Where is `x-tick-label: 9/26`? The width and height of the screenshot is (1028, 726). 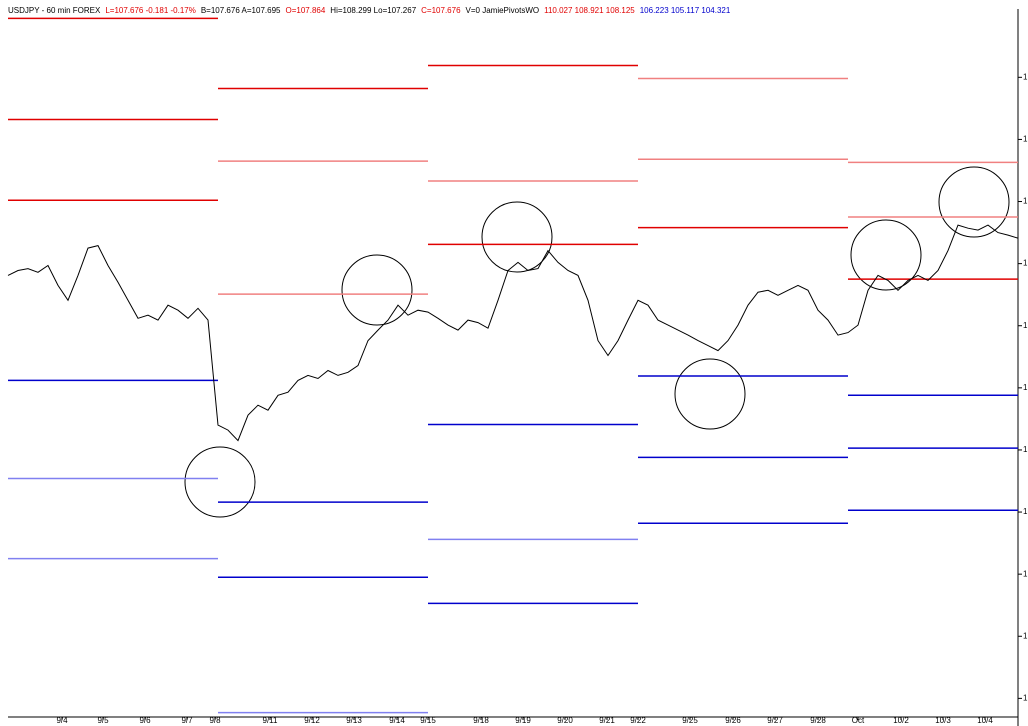
x-tick-label: 9/26 is located at coordinates (733, 720).